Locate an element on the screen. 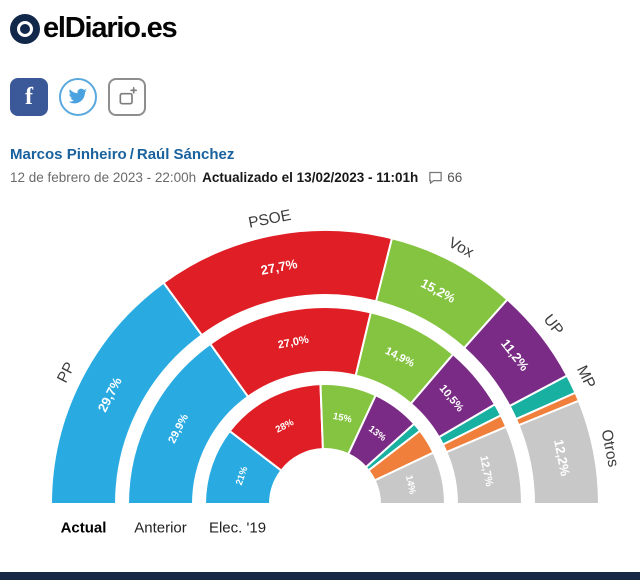  segment-anterior-otros is located at coordinates (484, 465).